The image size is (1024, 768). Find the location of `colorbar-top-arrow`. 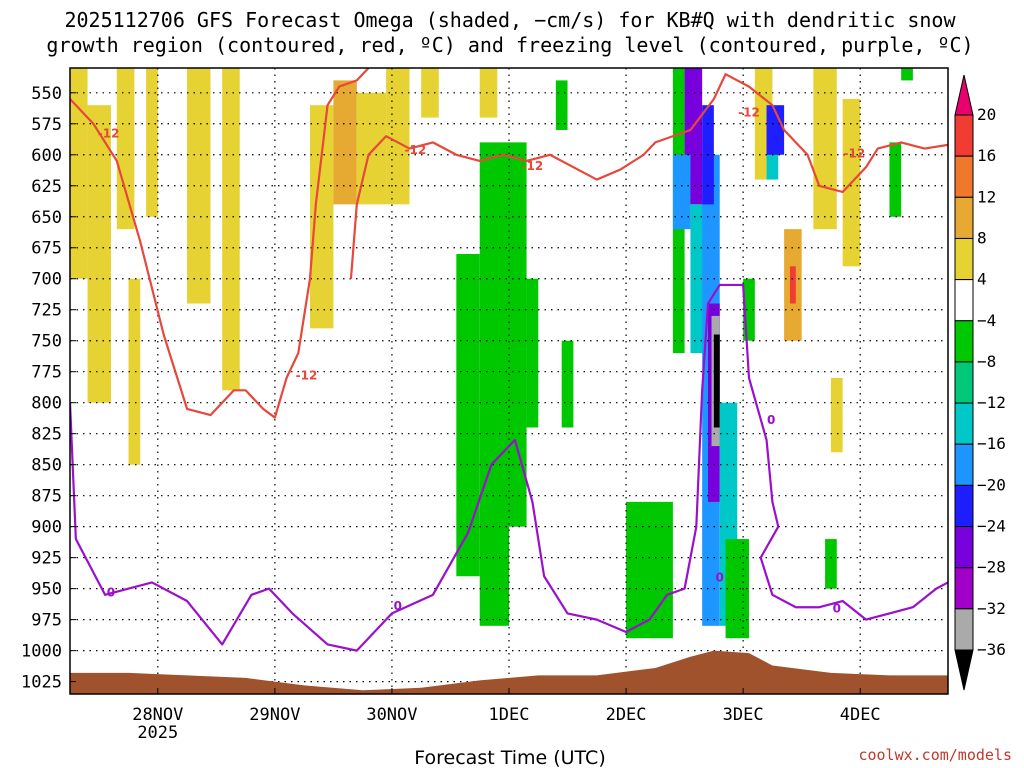

colorbar-top-arrow is located at coordinates (964, 95).